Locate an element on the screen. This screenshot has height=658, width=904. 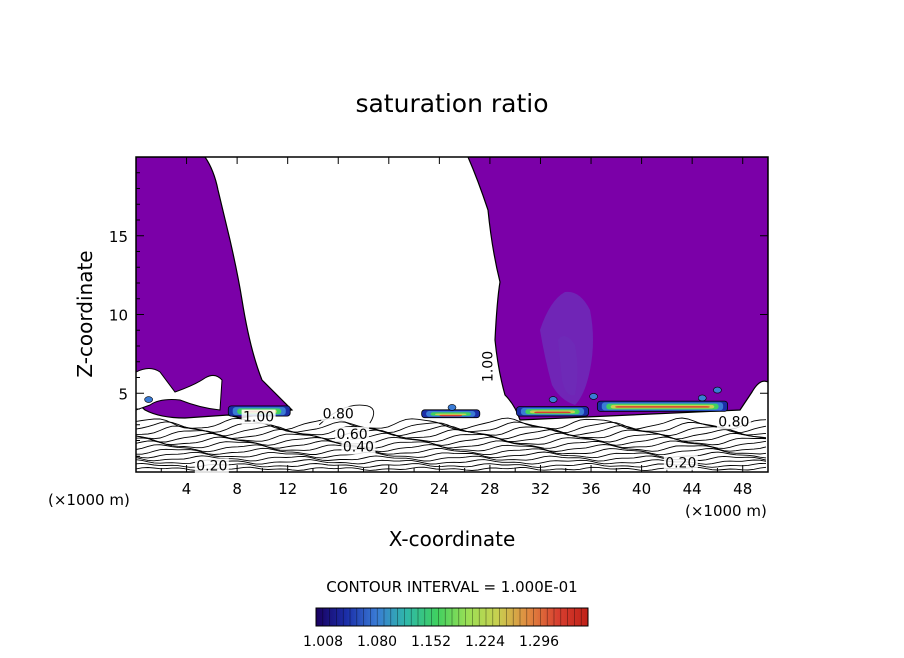
unsaturated-notch-left is located at coordinates (179, 389).